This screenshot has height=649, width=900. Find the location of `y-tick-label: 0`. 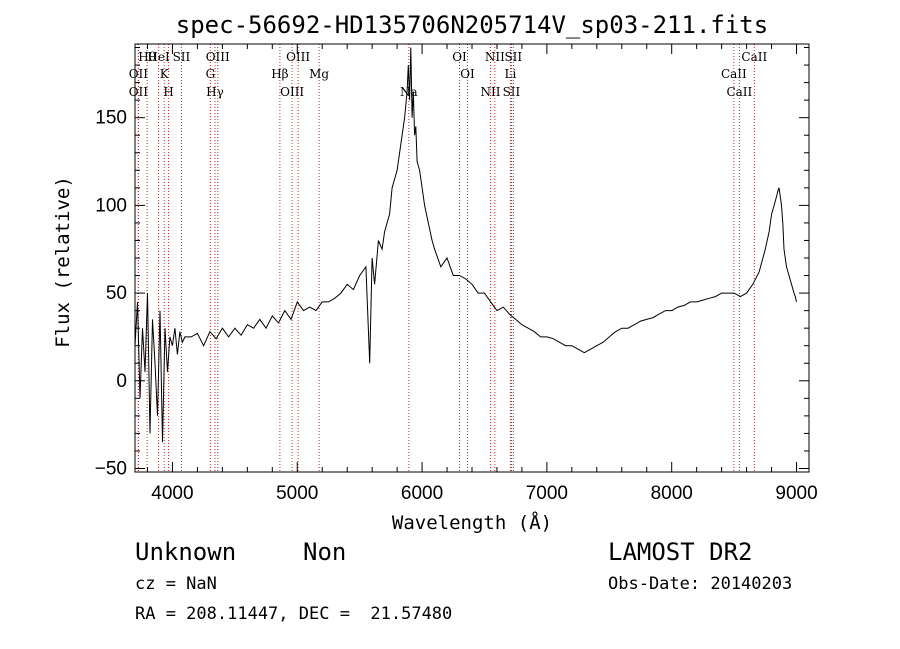

y-tick-label: 0 is located at coordinates (121, 381).